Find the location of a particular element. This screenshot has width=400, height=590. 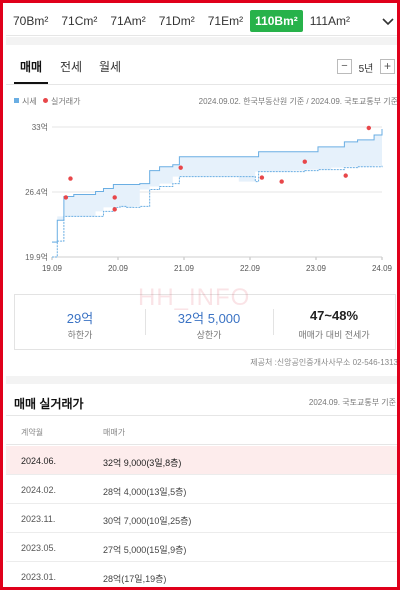

x-tick-label: 21.09 is located at coordinates (184, 268).